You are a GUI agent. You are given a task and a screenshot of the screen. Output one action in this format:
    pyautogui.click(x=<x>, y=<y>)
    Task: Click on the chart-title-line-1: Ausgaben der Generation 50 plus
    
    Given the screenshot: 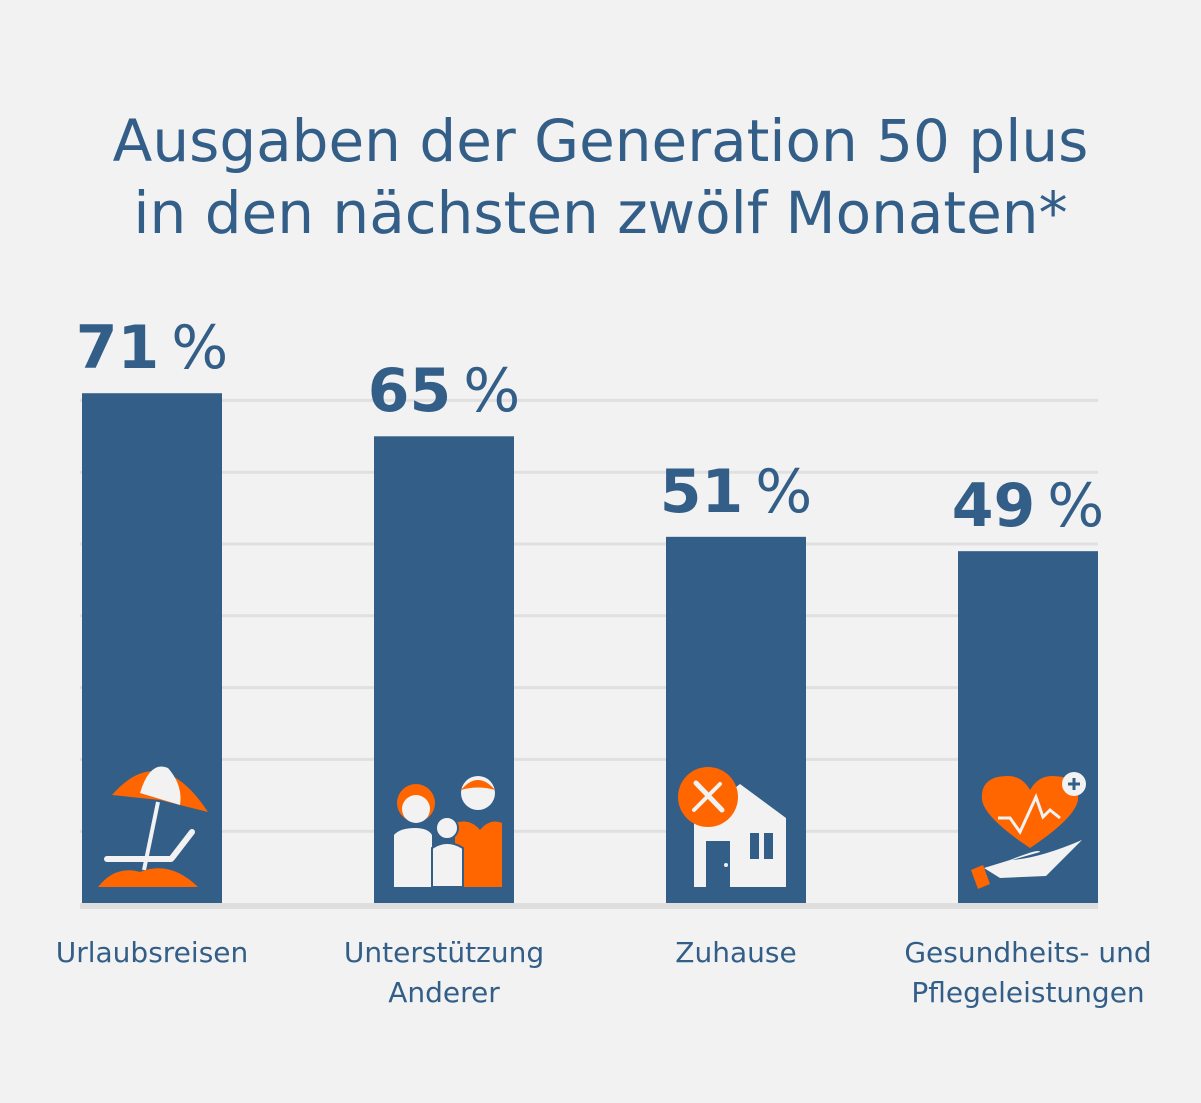 What is the action you would take?
    pyautogui.click(x=600, y=141)
    